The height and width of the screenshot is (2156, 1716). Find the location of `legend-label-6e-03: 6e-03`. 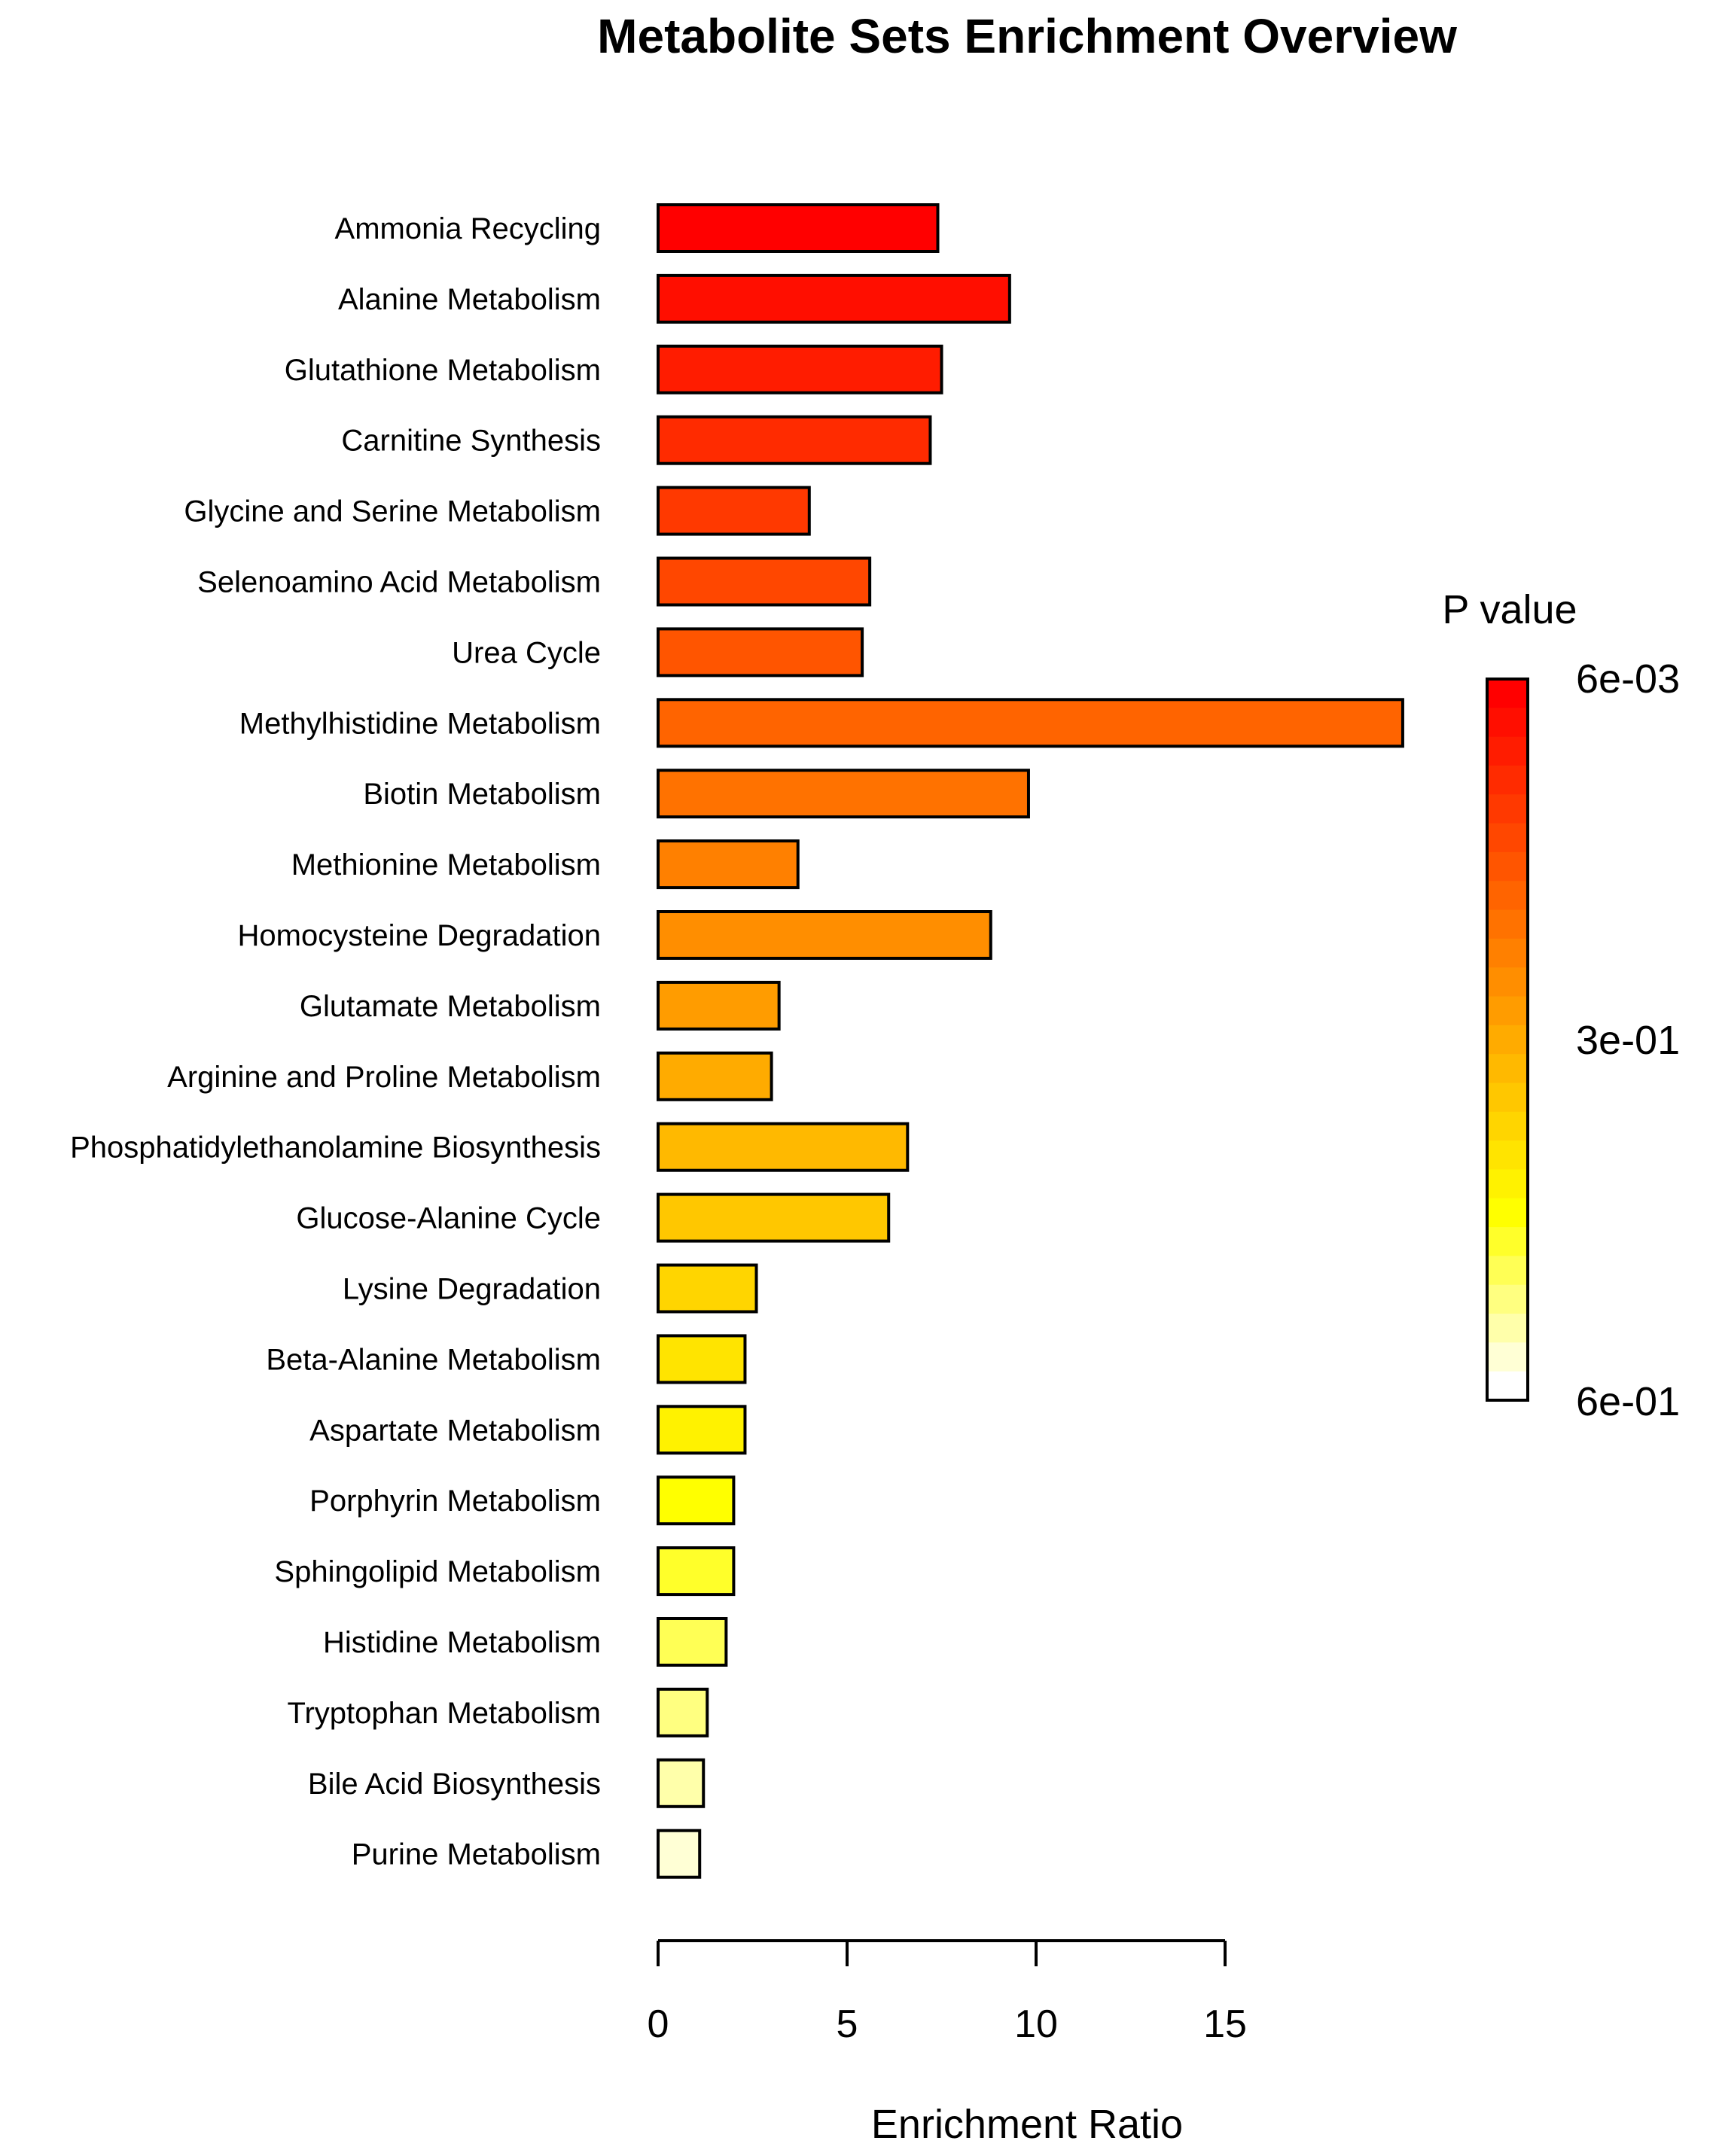

legend-label-6e-03: 6e-03 is located at coordinates (1628, 679).